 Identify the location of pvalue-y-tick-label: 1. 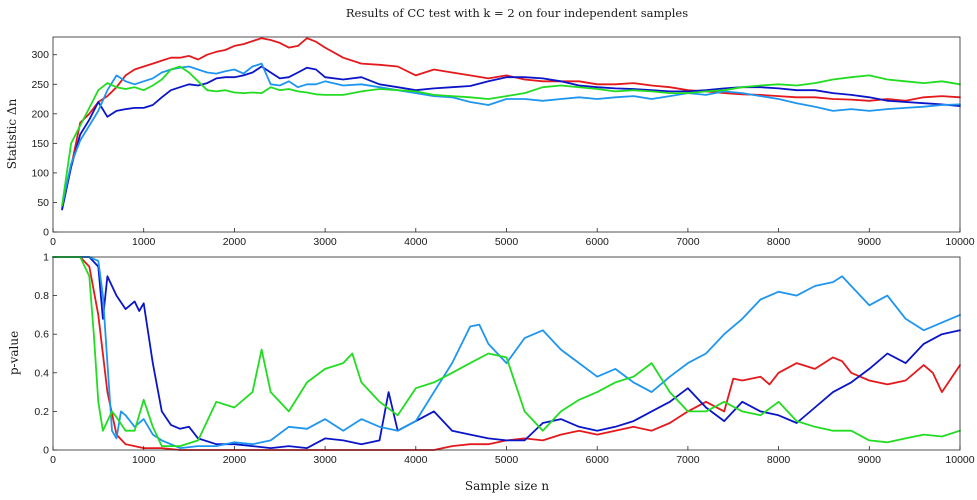
(46, 258).